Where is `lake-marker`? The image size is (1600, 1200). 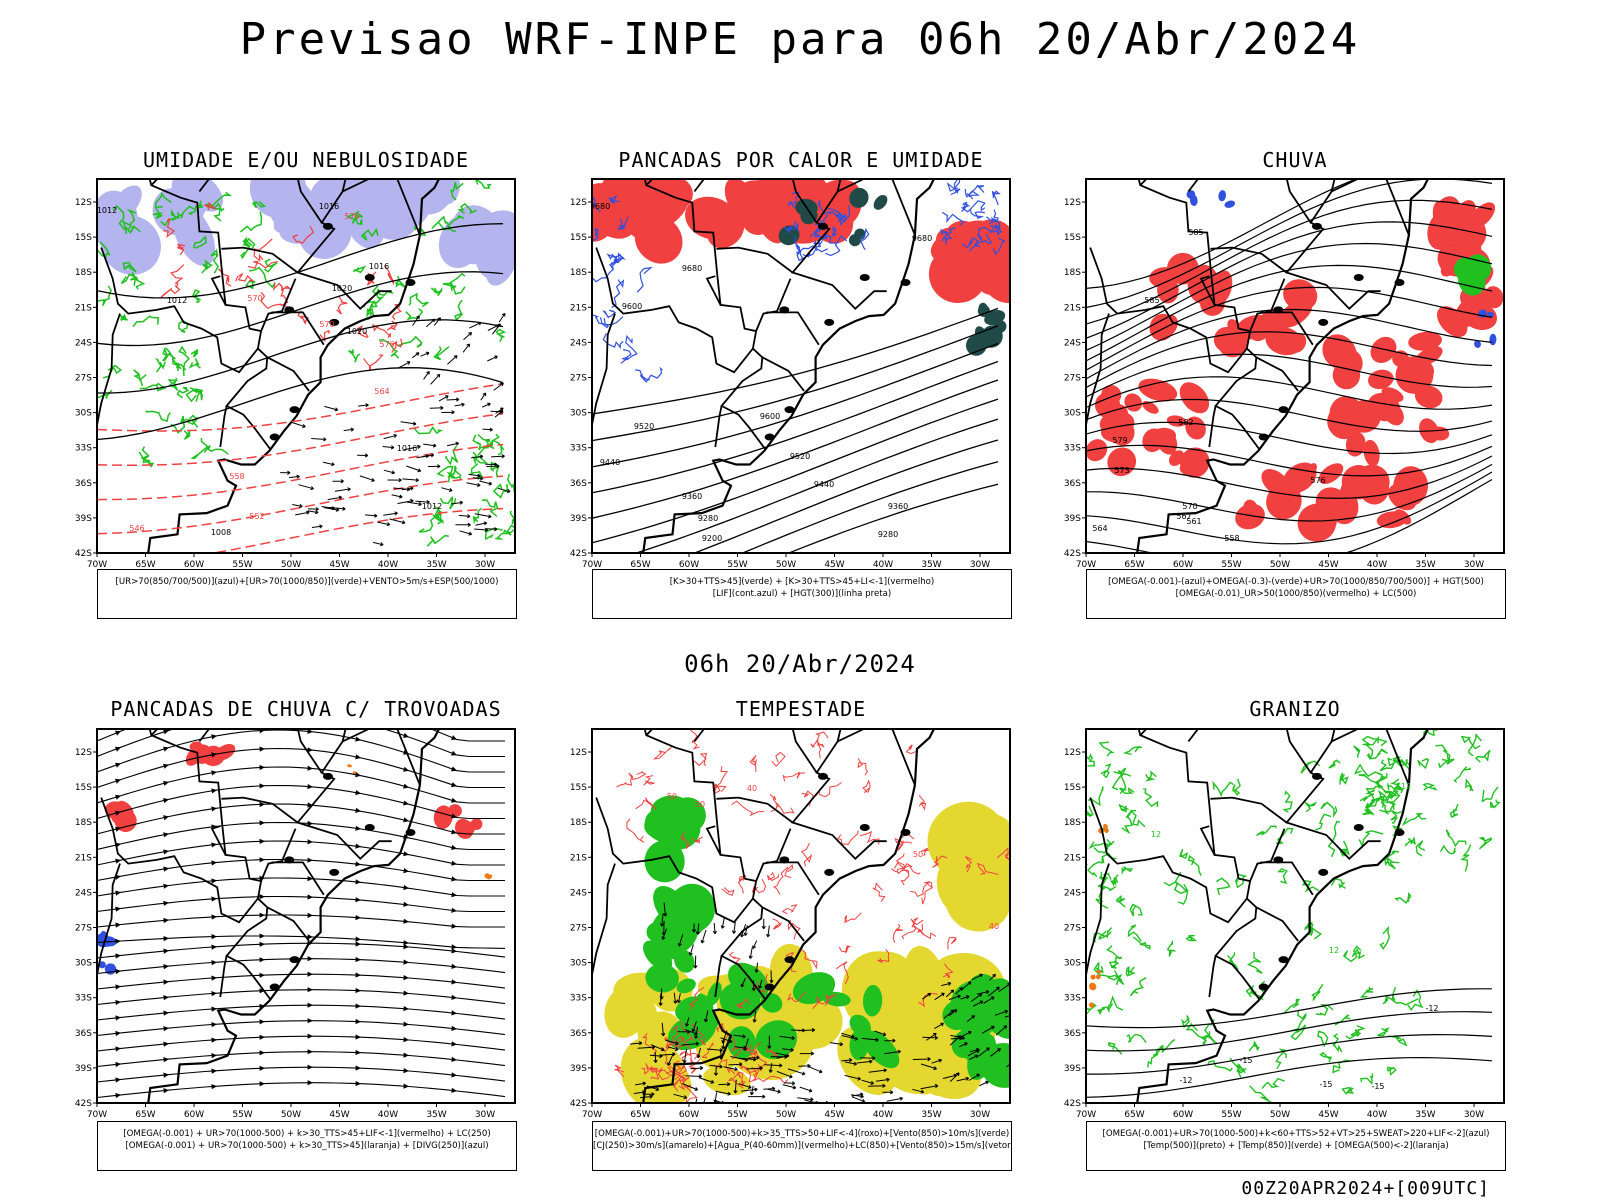
lake-marker is located at coordinates (829, 872).